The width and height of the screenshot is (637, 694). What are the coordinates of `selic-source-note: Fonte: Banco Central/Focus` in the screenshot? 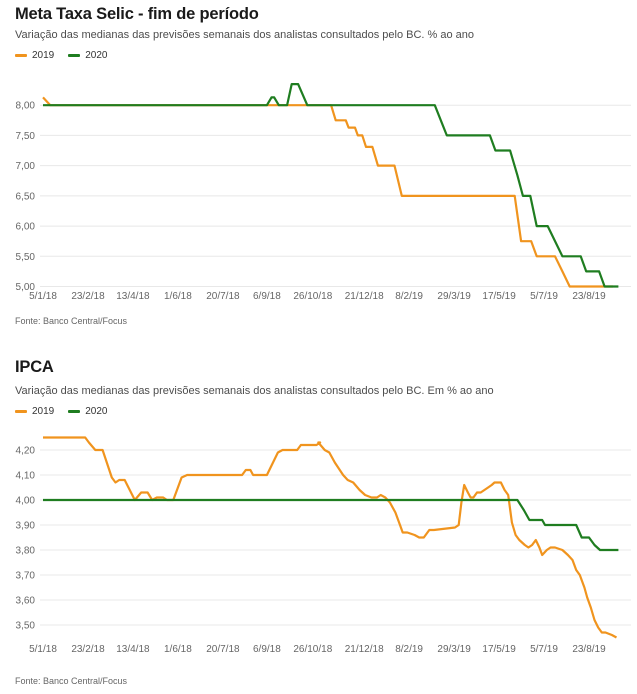 It's located at (71, 321).